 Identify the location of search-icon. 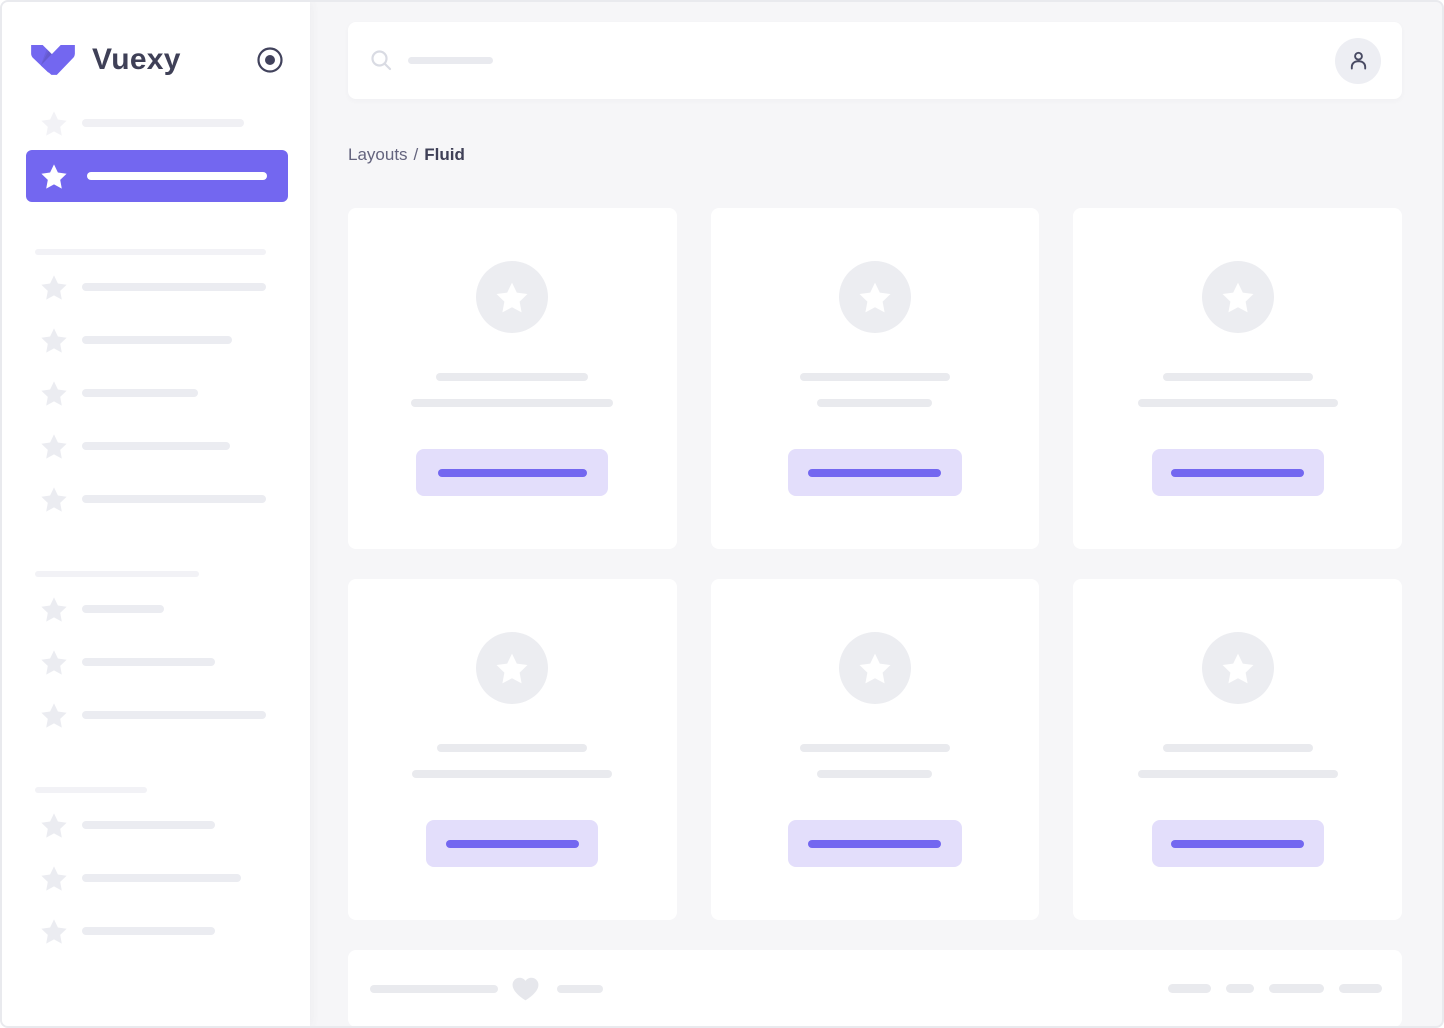
(381, 60).